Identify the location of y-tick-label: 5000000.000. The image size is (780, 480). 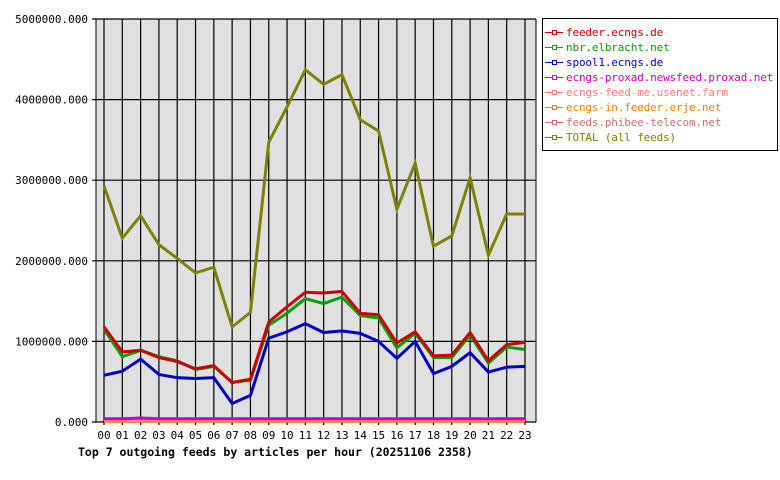
(51, 19).